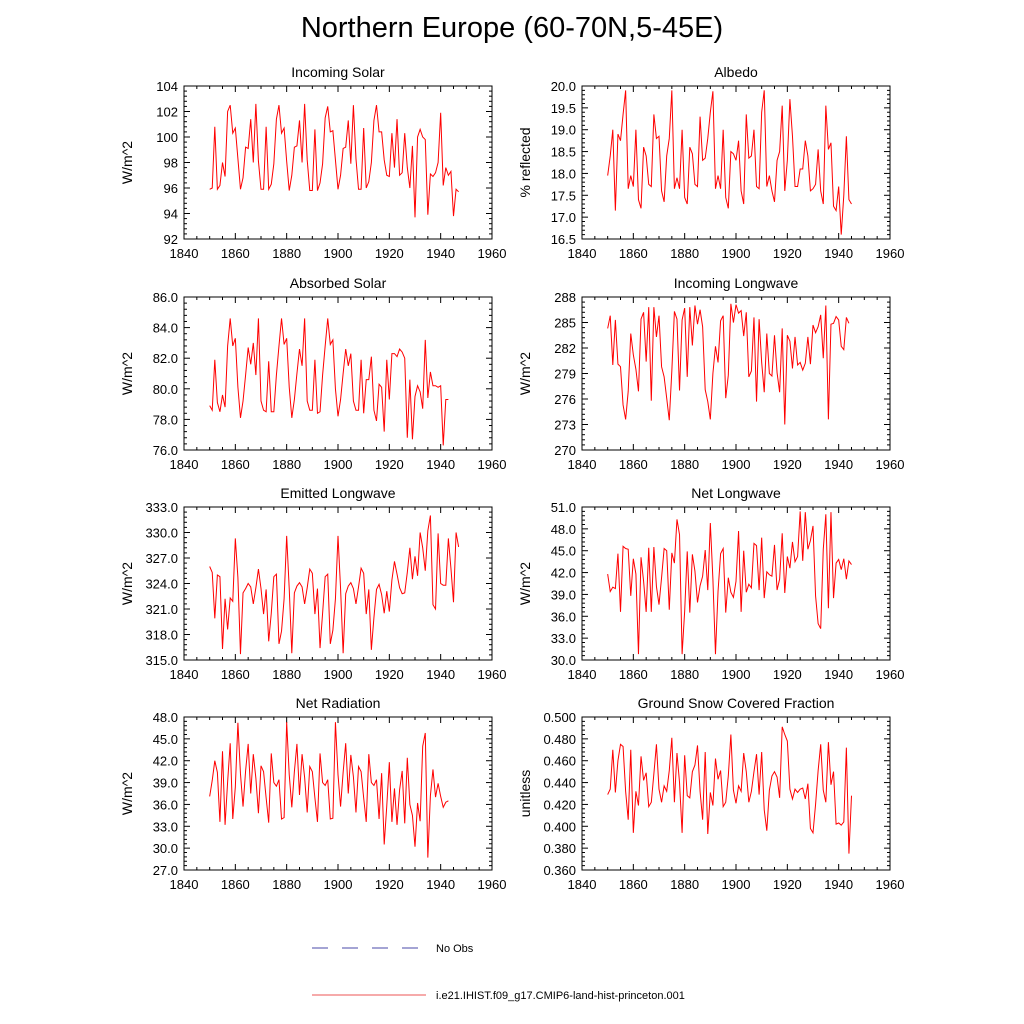 The width and height of the screenshot is (1024, 1024). Describe the element at coordinates (165, 297) in the screenshot. I see `y-tick-label: 86.0` at that location.